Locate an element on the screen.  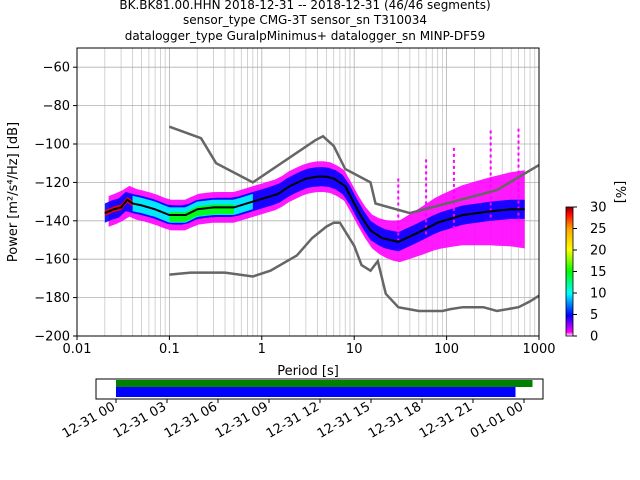
timeline-bars is located at coordinates (324, 388).